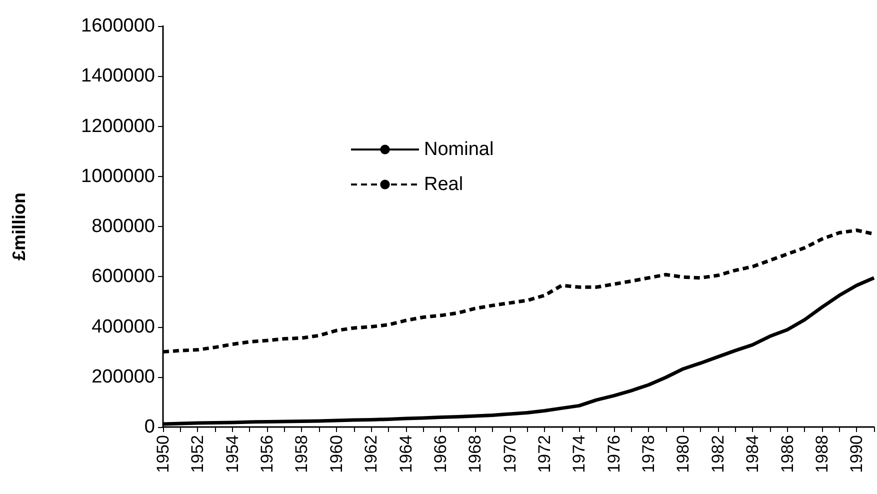 The height and width of the screenshot is (494, 877). I want to click on y-tick-label: 0, so click(149, 427).